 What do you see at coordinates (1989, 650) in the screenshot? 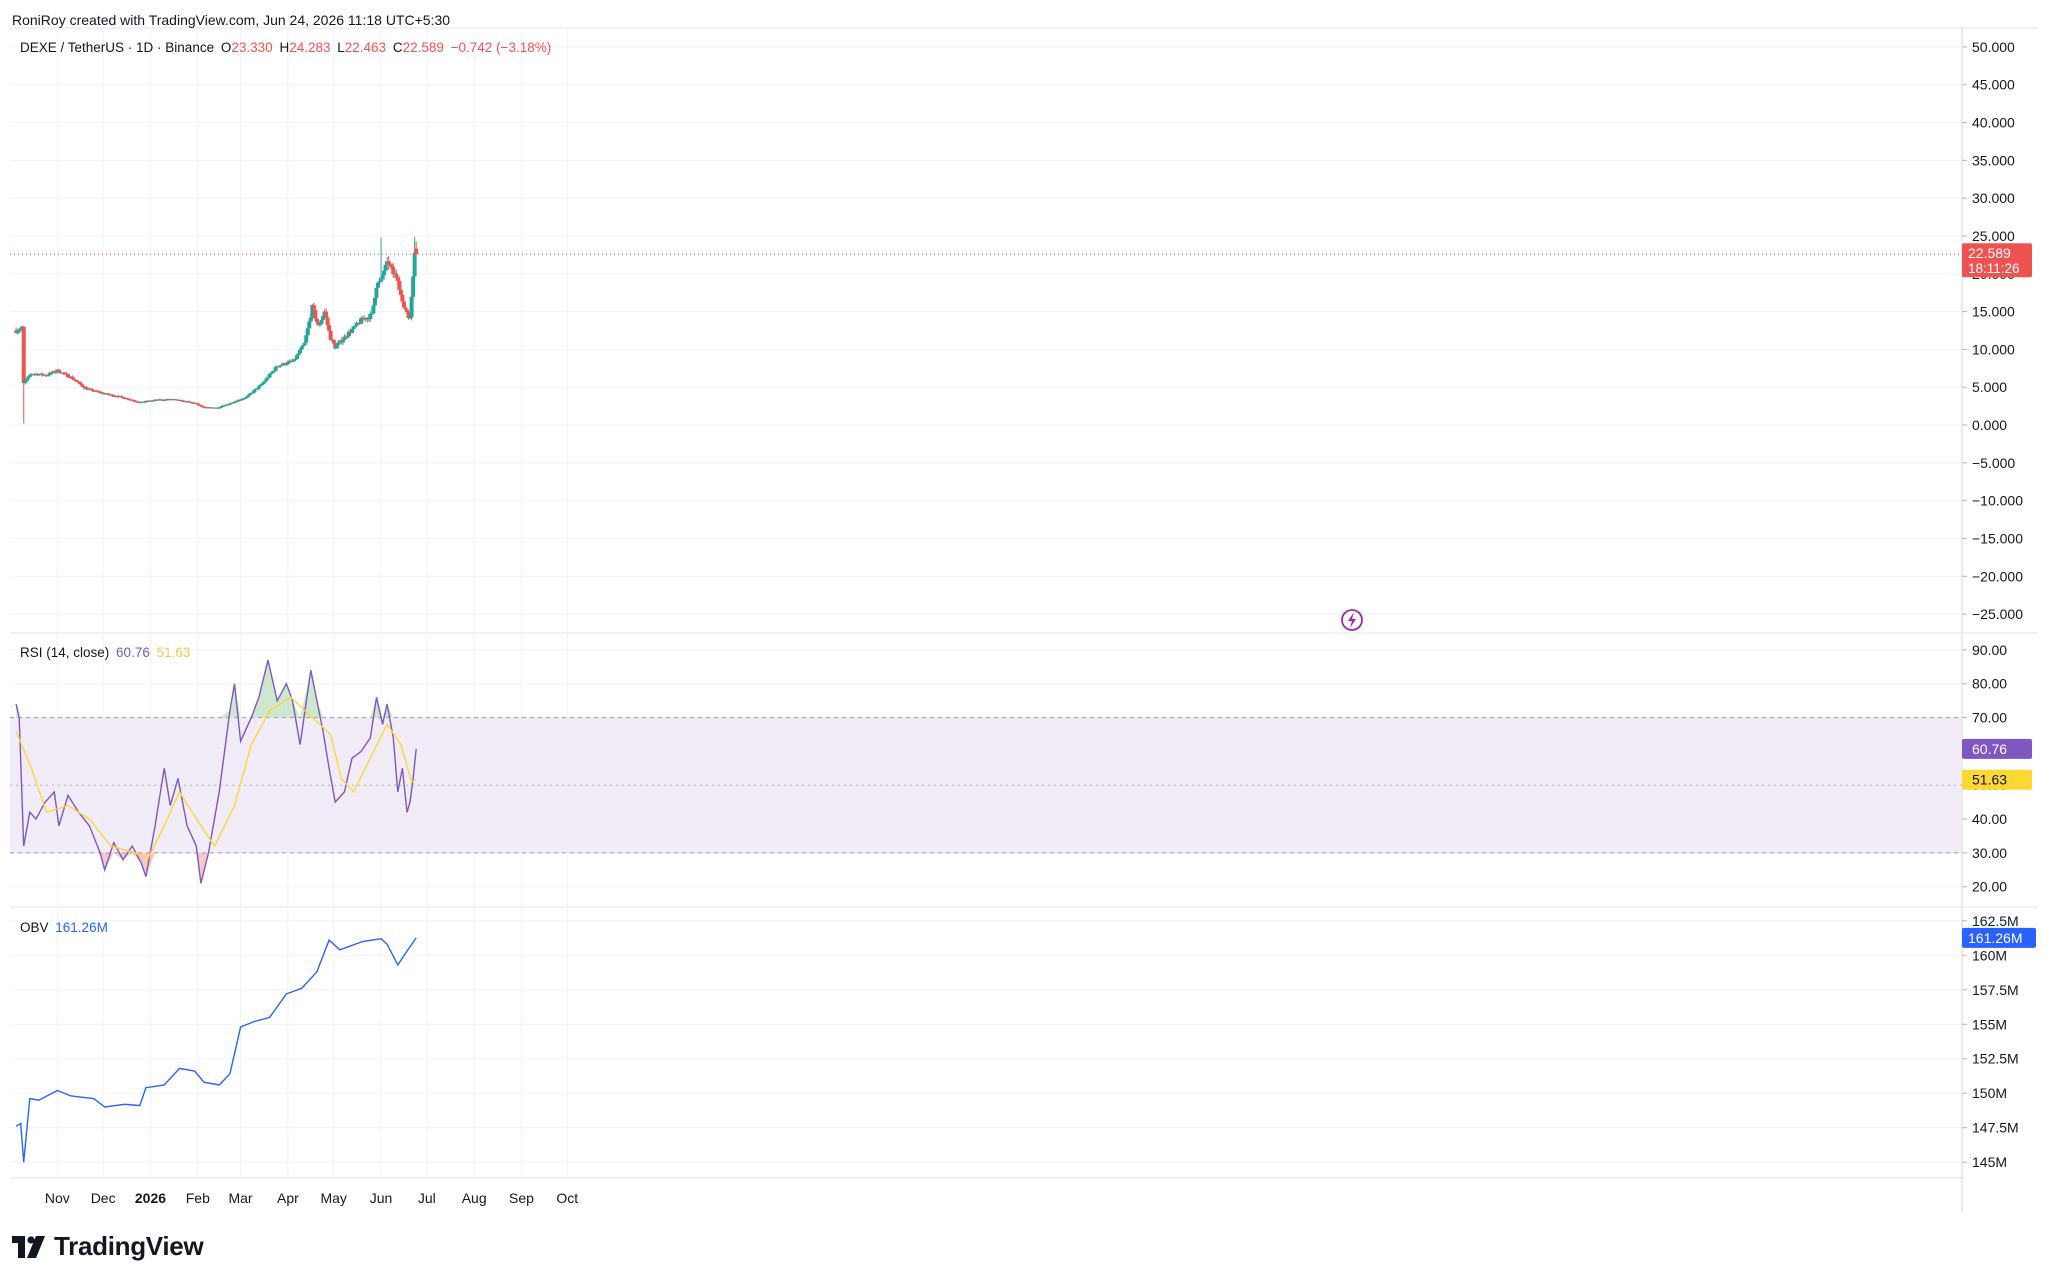
I see `y-tick-label: 90.00` at bounding box center [1989, 650].